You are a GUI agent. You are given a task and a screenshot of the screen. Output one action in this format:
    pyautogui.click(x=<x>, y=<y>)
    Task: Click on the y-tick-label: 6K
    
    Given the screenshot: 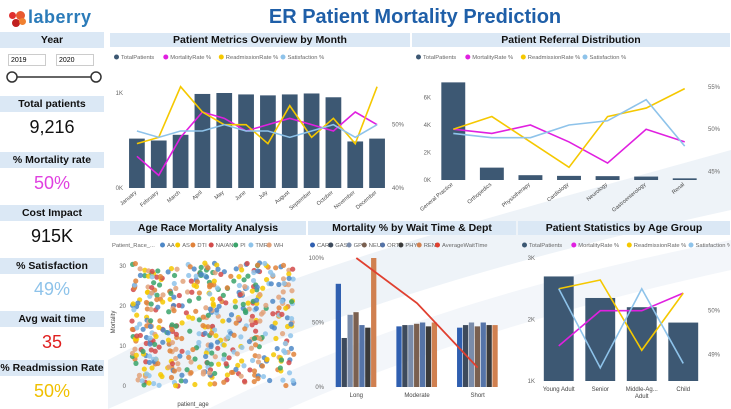 What is the action you would take?
    pyautogui.click(x=427, y=99)
    